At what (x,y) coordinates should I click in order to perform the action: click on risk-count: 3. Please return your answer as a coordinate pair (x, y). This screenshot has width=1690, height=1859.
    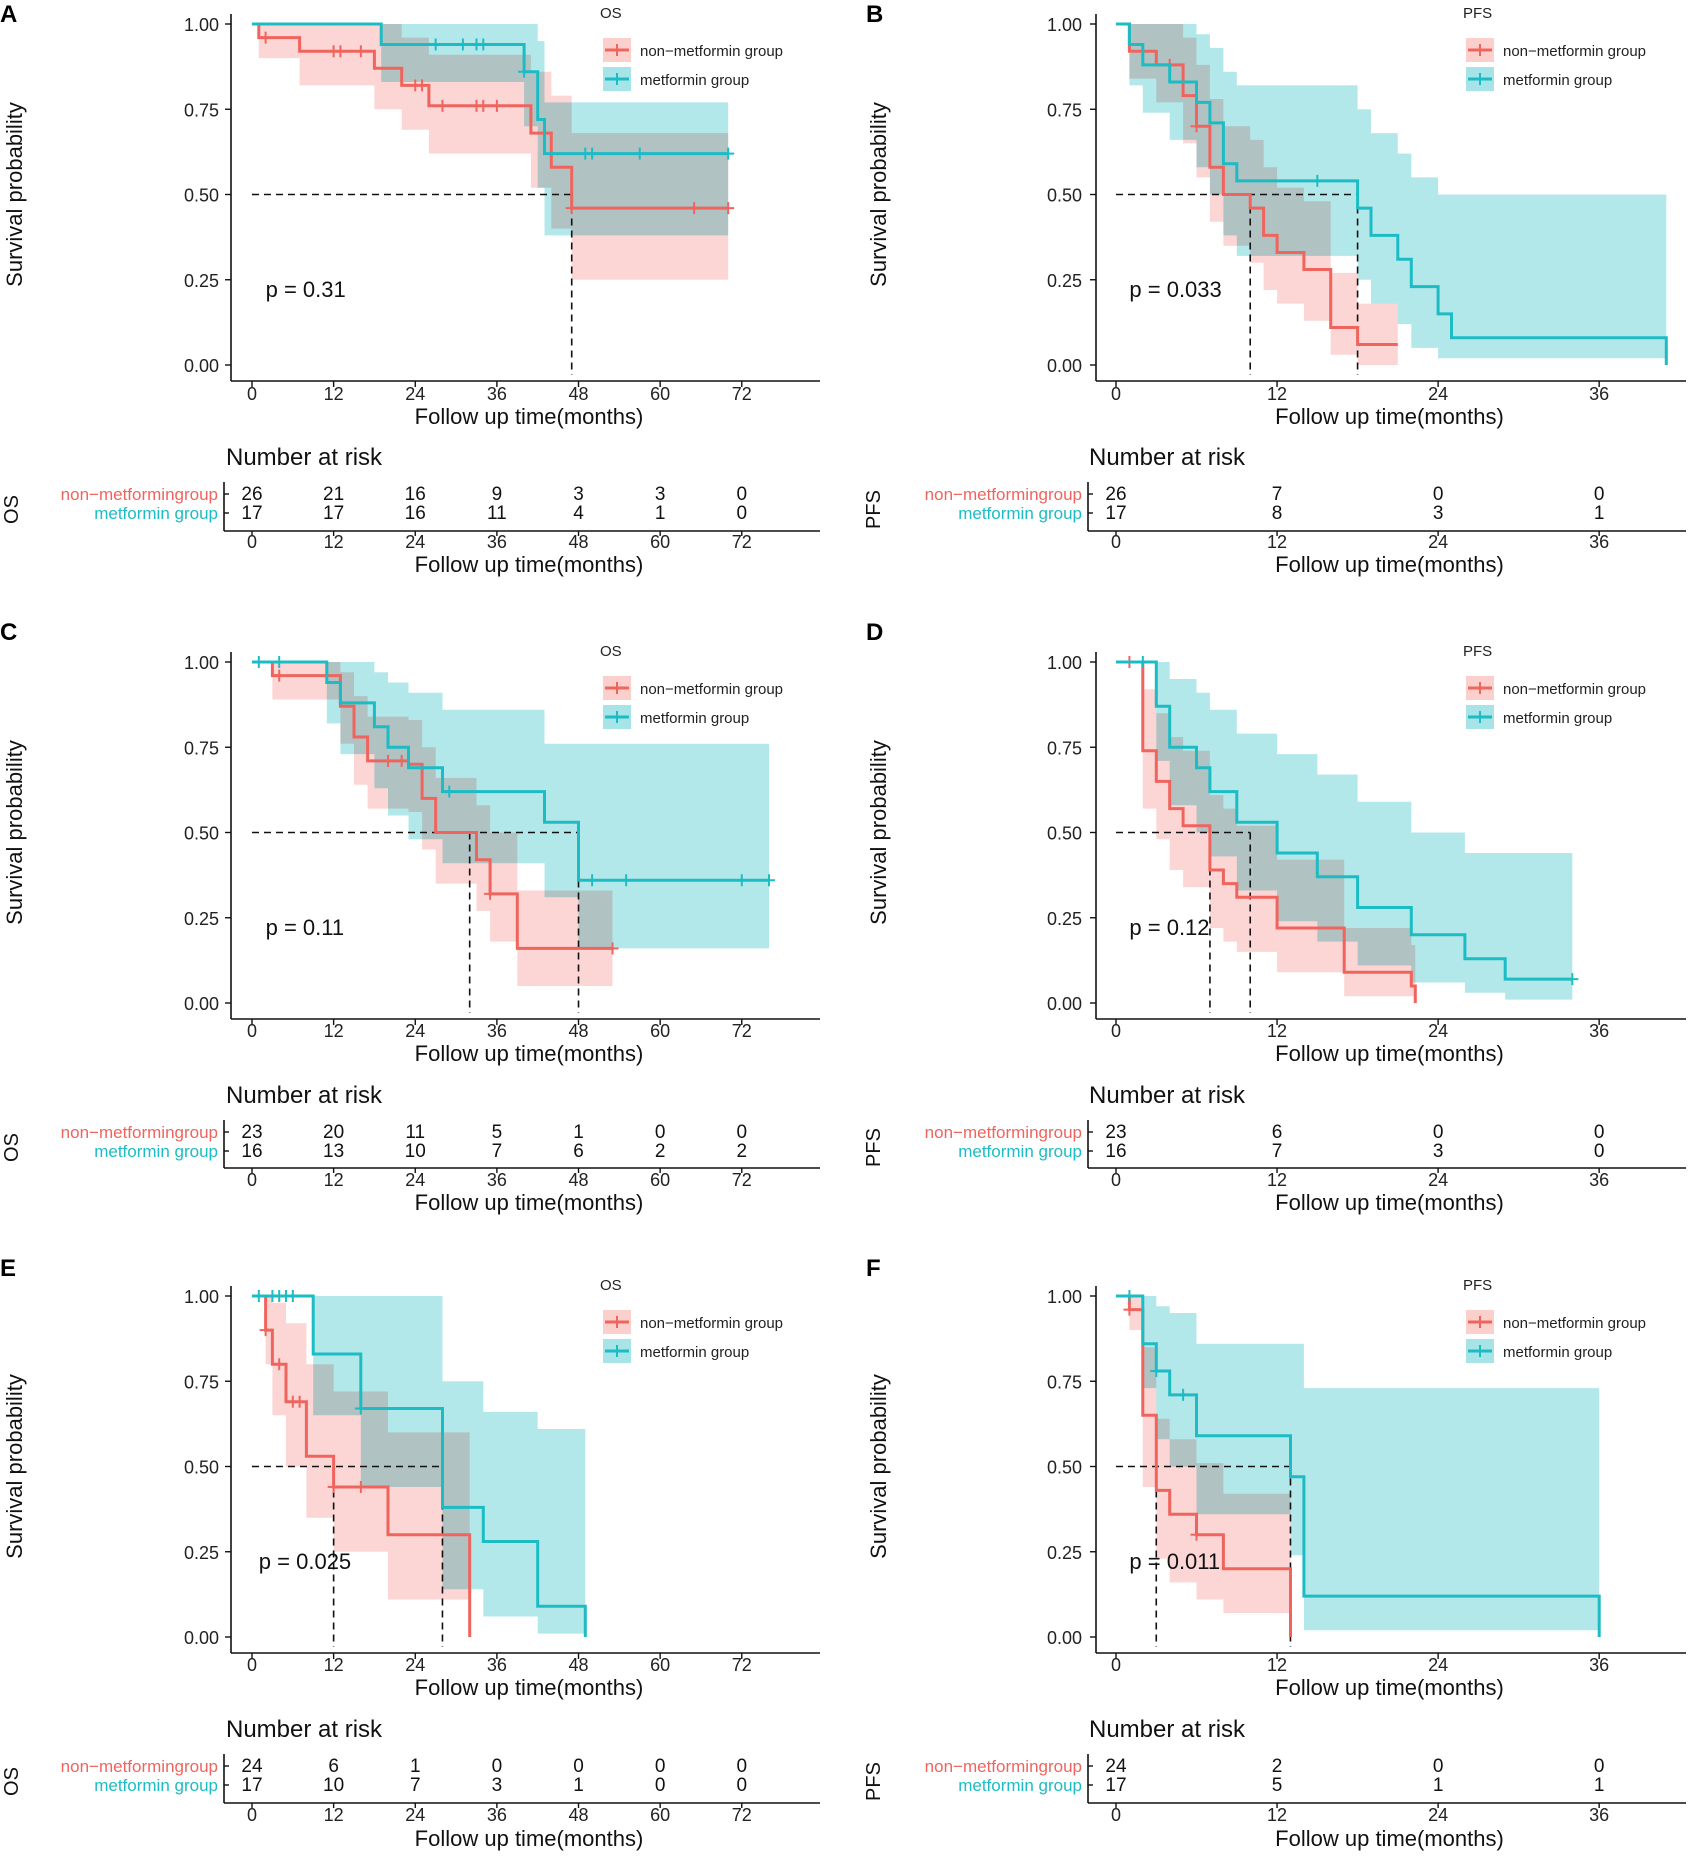
    Looking at the image, I should click on (660, 494).